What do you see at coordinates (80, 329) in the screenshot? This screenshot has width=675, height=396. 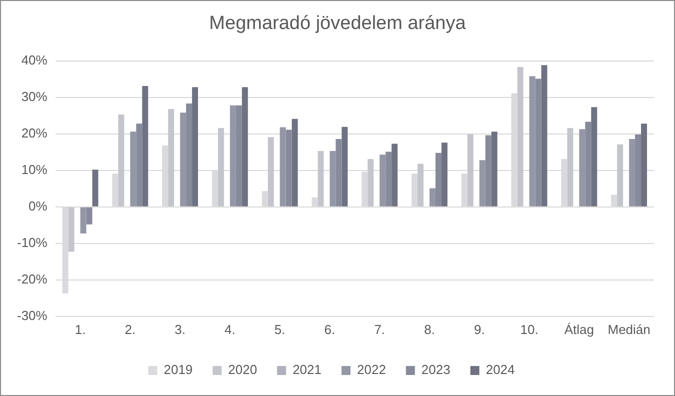 I see `x-tick-label: 1.` at bounding box center [80, 329].